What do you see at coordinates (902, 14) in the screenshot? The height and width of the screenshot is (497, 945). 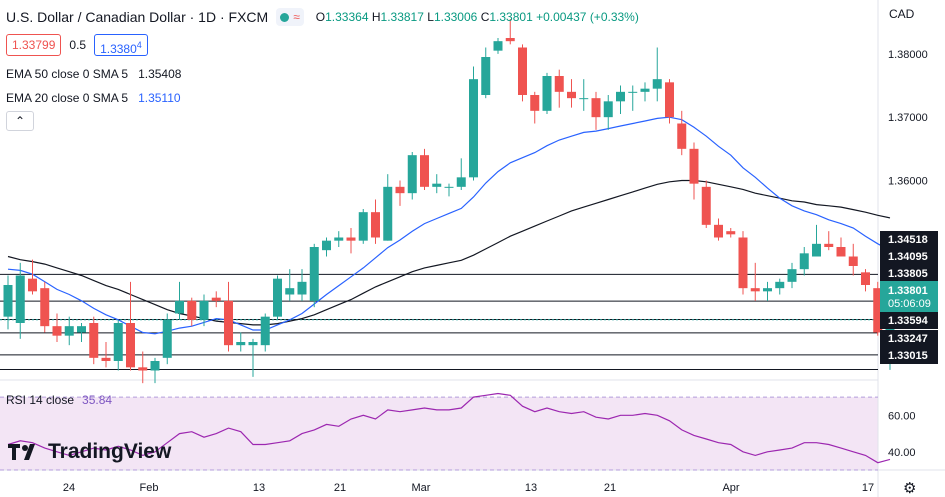 I see `currency-label: CAD` at bounding box center [902, 14].